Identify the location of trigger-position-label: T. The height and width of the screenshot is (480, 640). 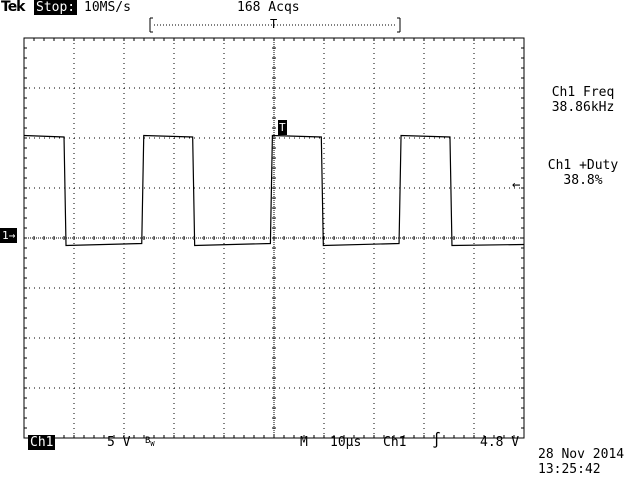
(274, 24).